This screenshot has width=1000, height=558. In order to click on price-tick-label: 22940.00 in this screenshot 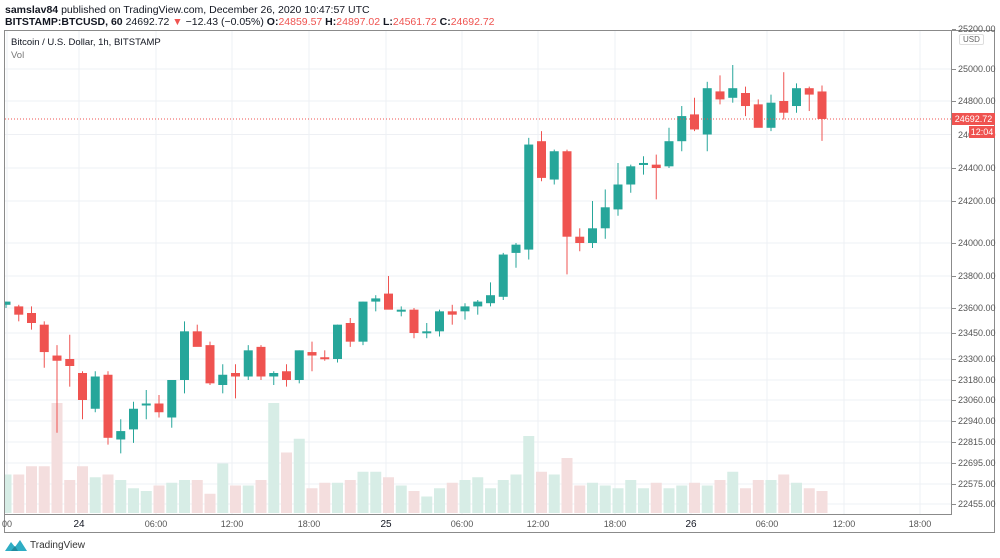, I will do `click(977, 421)`.